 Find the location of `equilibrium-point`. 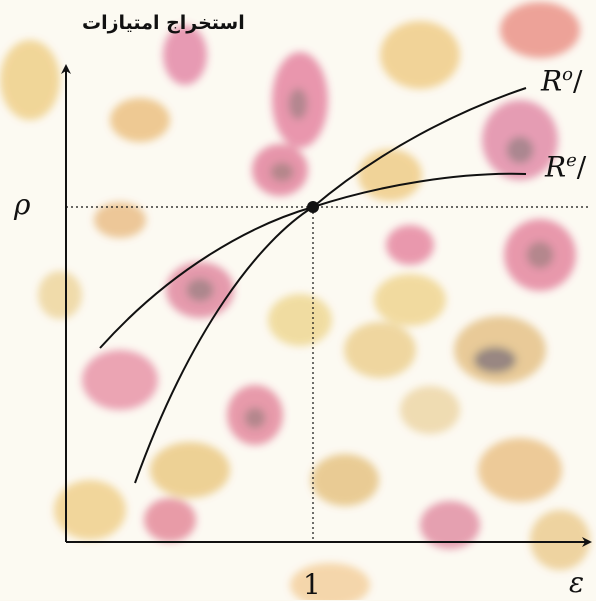

equilibrium-point is located at coordinates (313, 207).